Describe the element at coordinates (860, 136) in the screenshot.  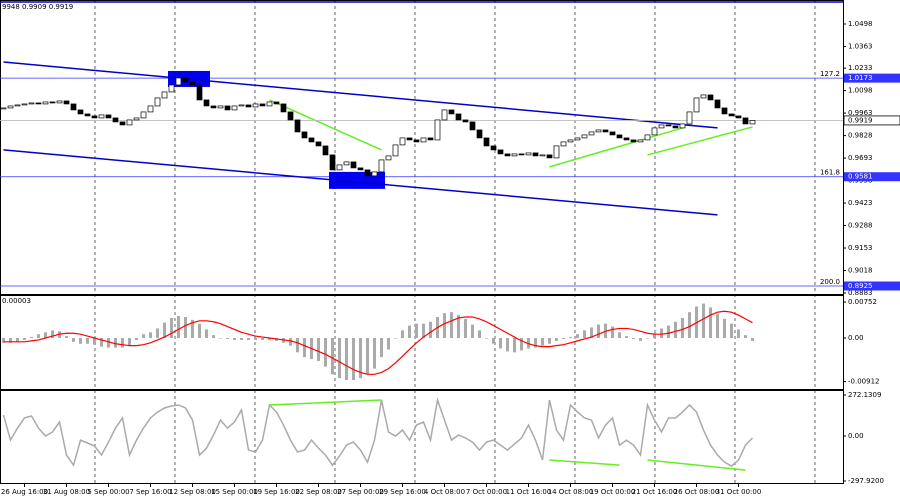
I see `y-tick-label: 0.9828` at that location.